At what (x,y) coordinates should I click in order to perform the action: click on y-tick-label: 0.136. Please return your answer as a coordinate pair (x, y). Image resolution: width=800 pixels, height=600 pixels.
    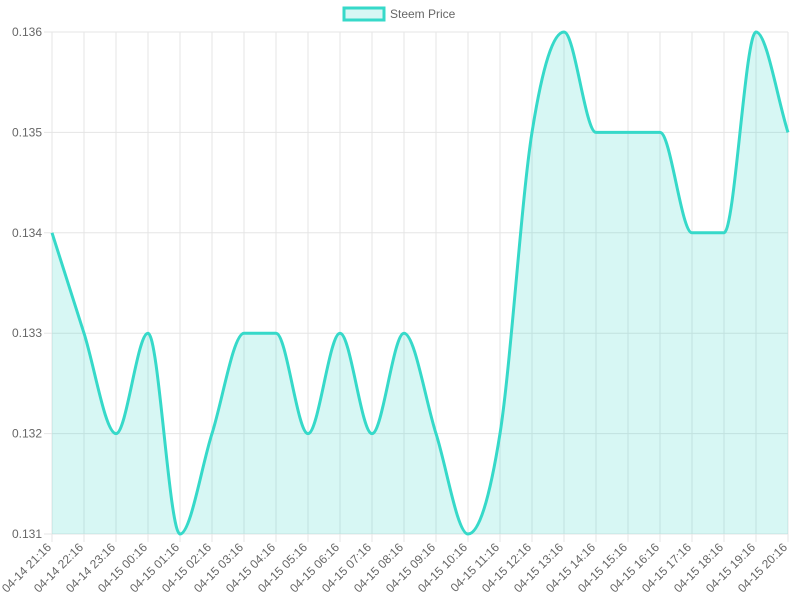
    Looking at the image, I should click on (27, 32).